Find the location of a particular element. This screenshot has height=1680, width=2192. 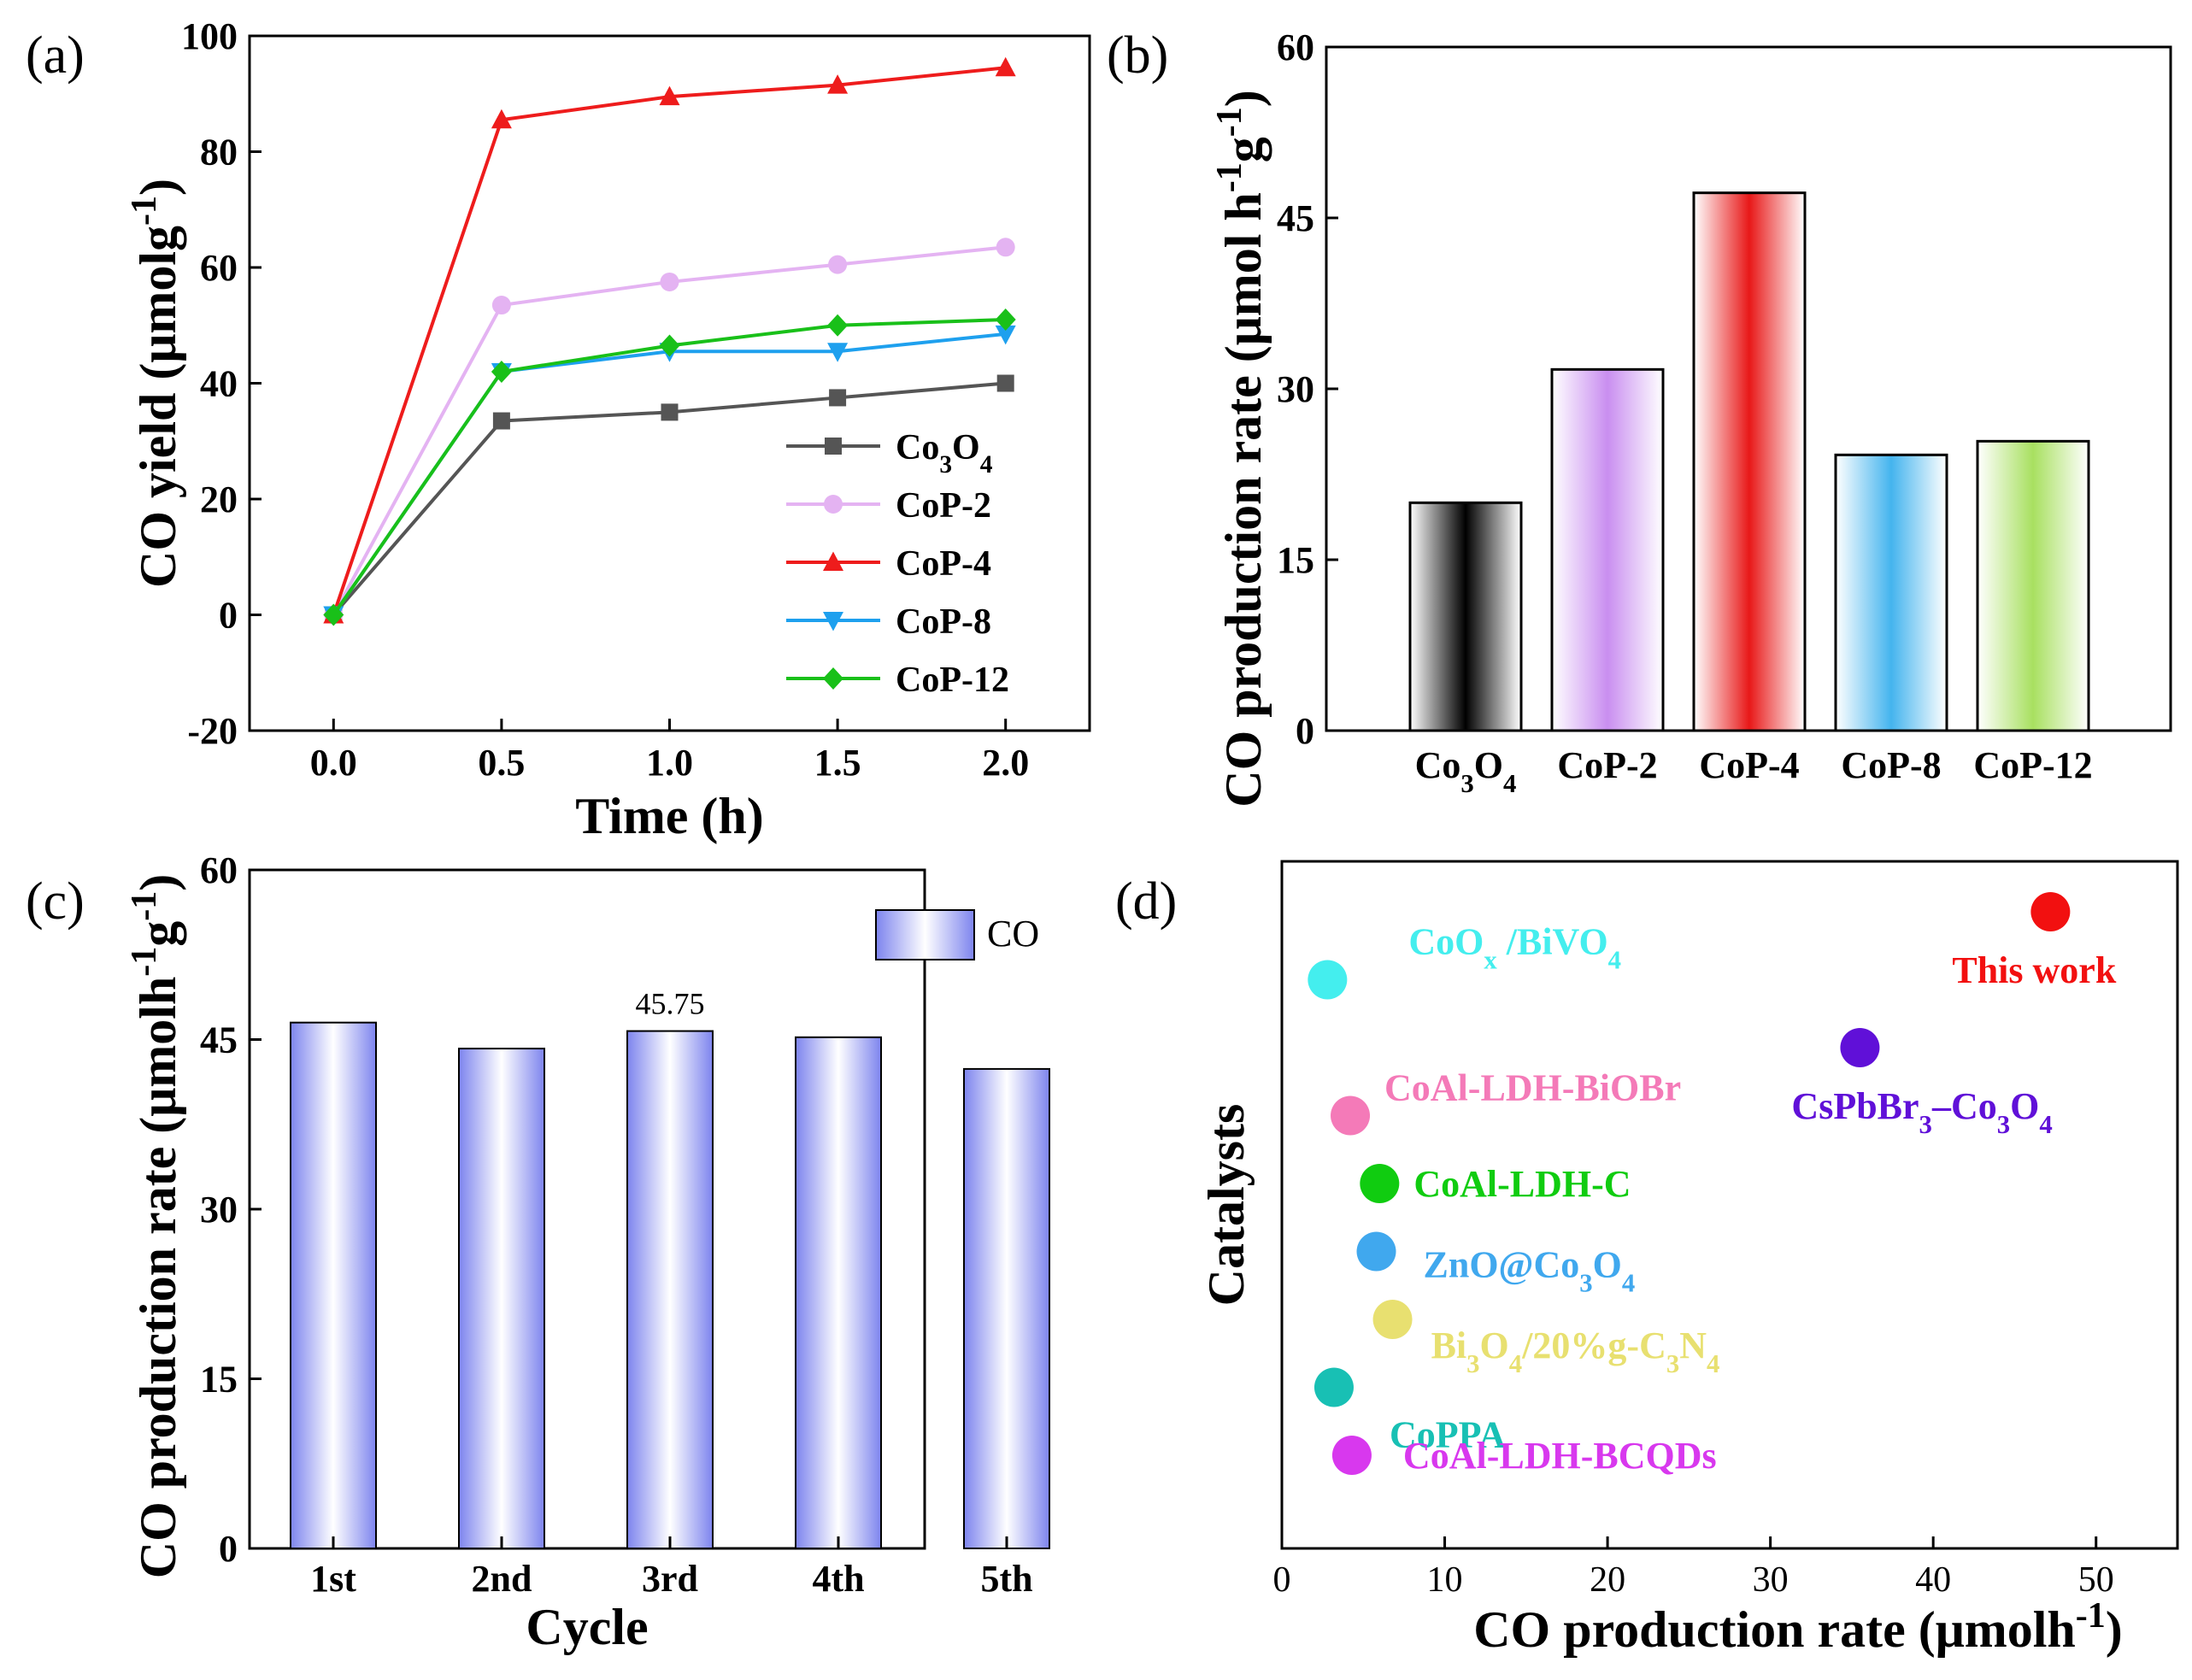

legend-label: CoP-8 is located at coordinates (943, 622).